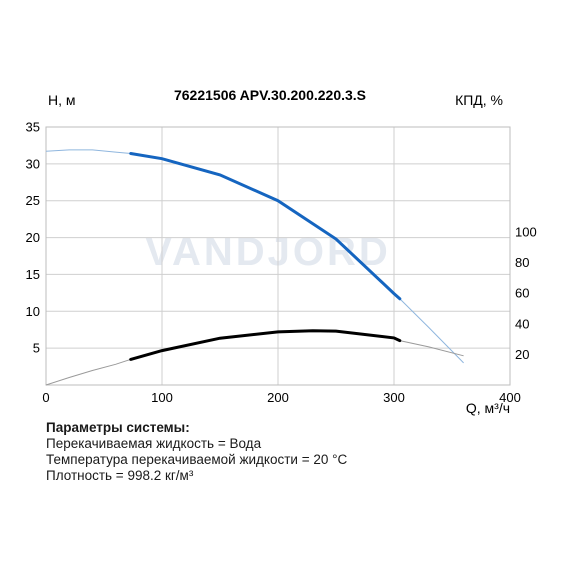  What do you see at coordinates (33, 311) in the screenshot?
I see `y-tick-label: 10` at bounding box center [33, 311].